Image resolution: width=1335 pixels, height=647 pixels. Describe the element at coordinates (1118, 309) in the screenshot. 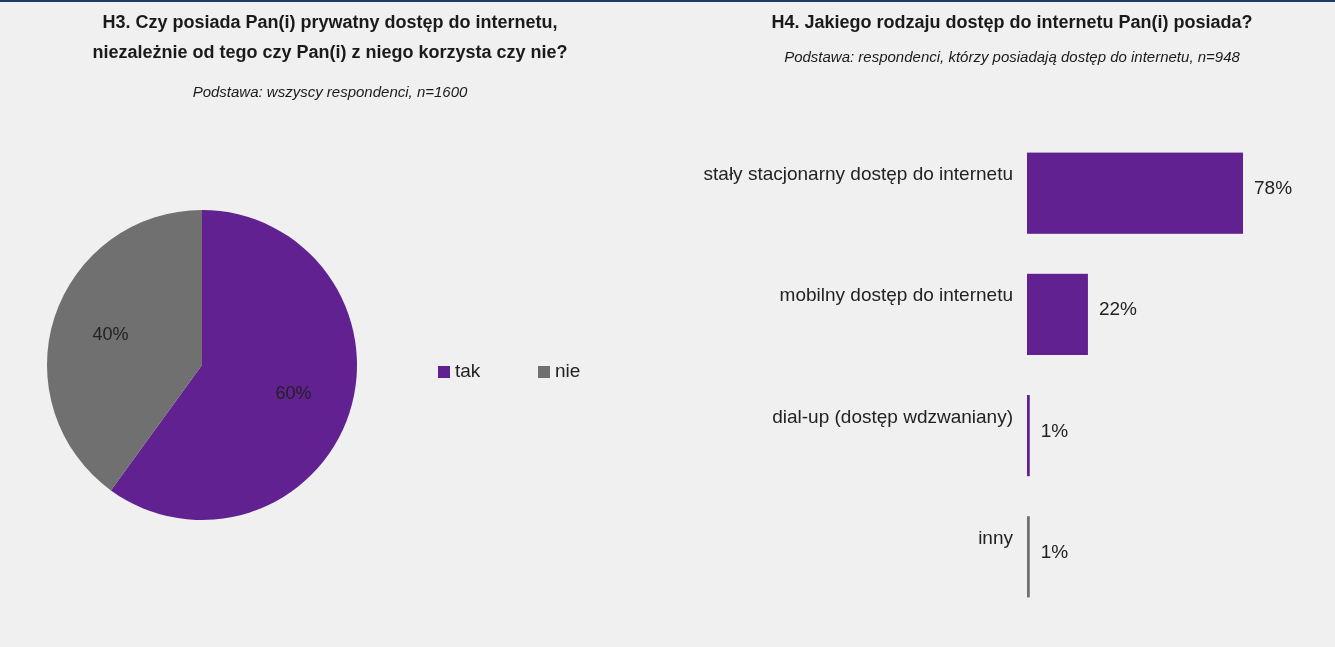

I see `data-label: 22%` at that location.